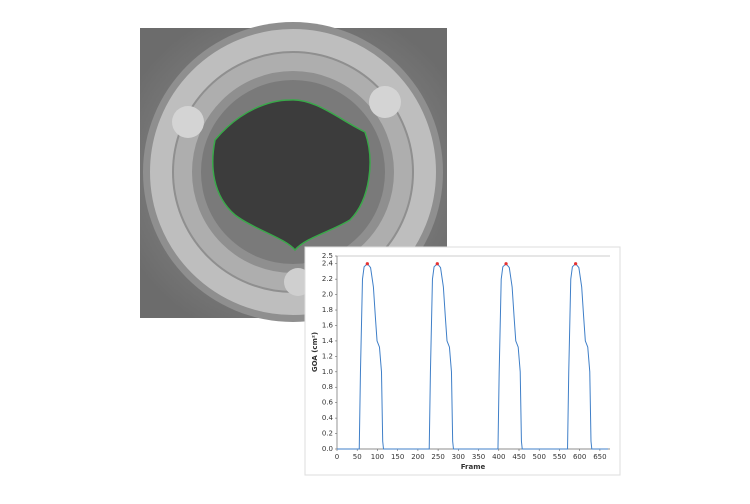  Describe the element at coordinates (599, 457) in the screenshot. I see `x-tick-label: 650` at that location.